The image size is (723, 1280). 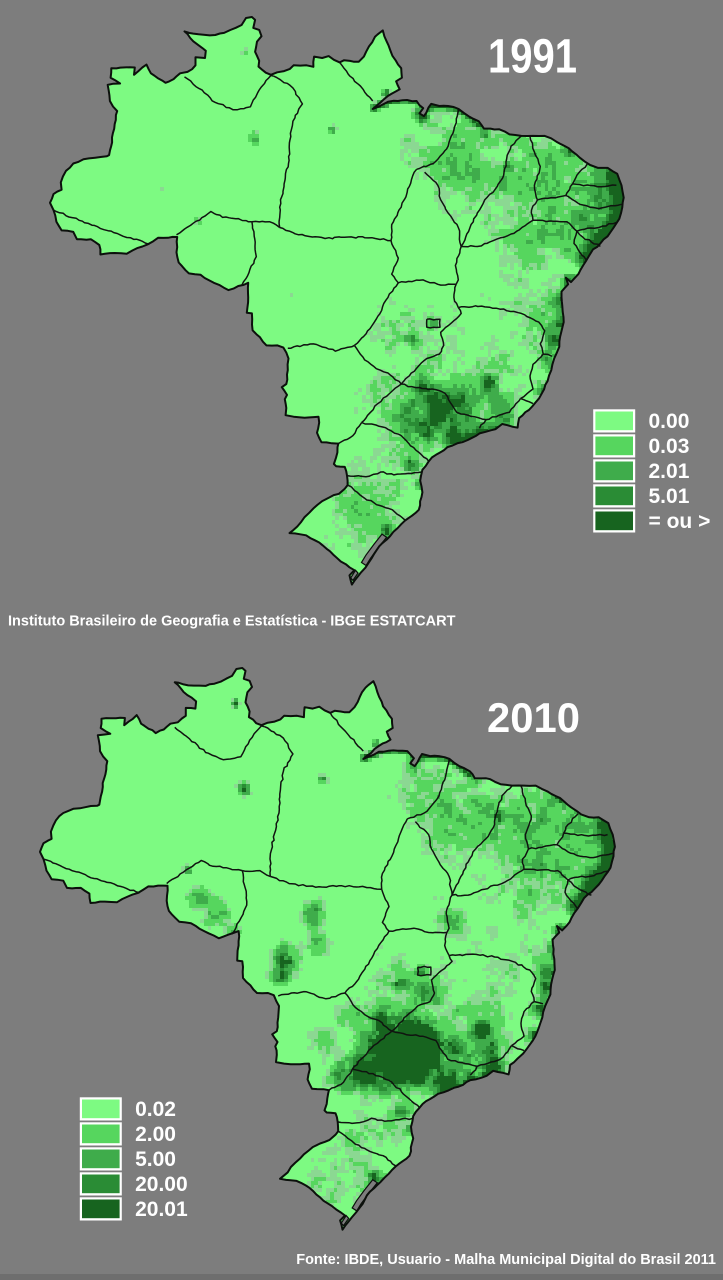 What do you see at coordinates (669, 446) in the screenshot?
I see `svg-text: 0.03` at bounding box center [669, 446].